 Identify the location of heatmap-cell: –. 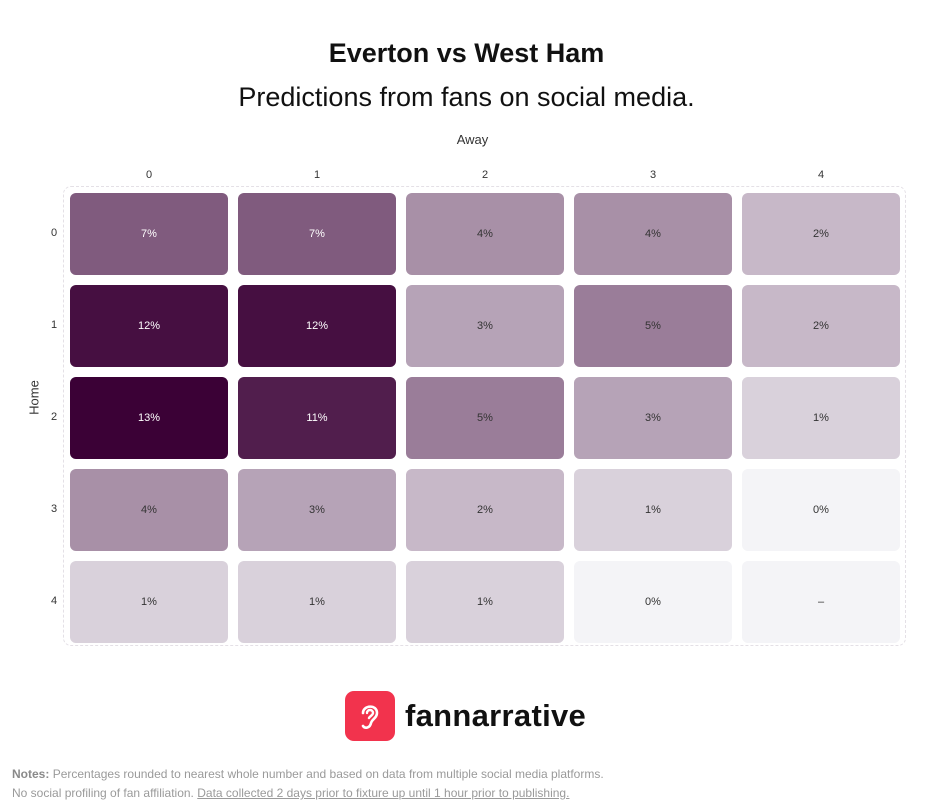
(821, 602).